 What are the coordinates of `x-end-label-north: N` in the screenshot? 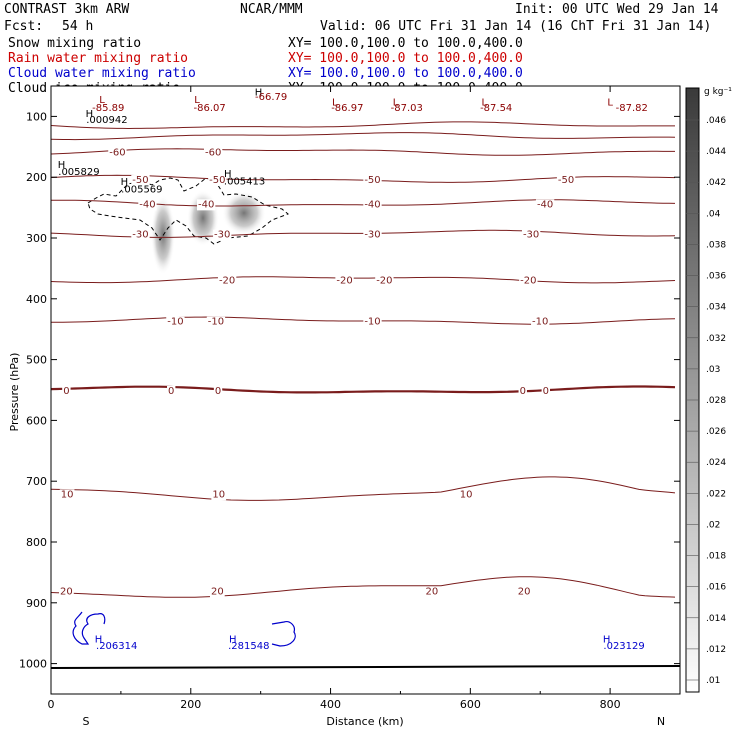 It's located at (661, 721).